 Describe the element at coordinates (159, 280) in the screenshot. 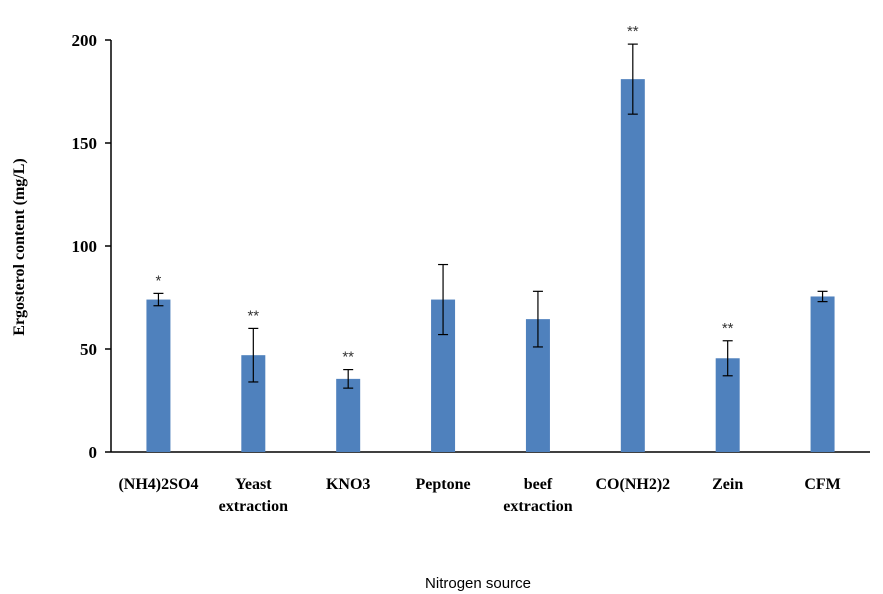

I see `significance-label: *` at that location.